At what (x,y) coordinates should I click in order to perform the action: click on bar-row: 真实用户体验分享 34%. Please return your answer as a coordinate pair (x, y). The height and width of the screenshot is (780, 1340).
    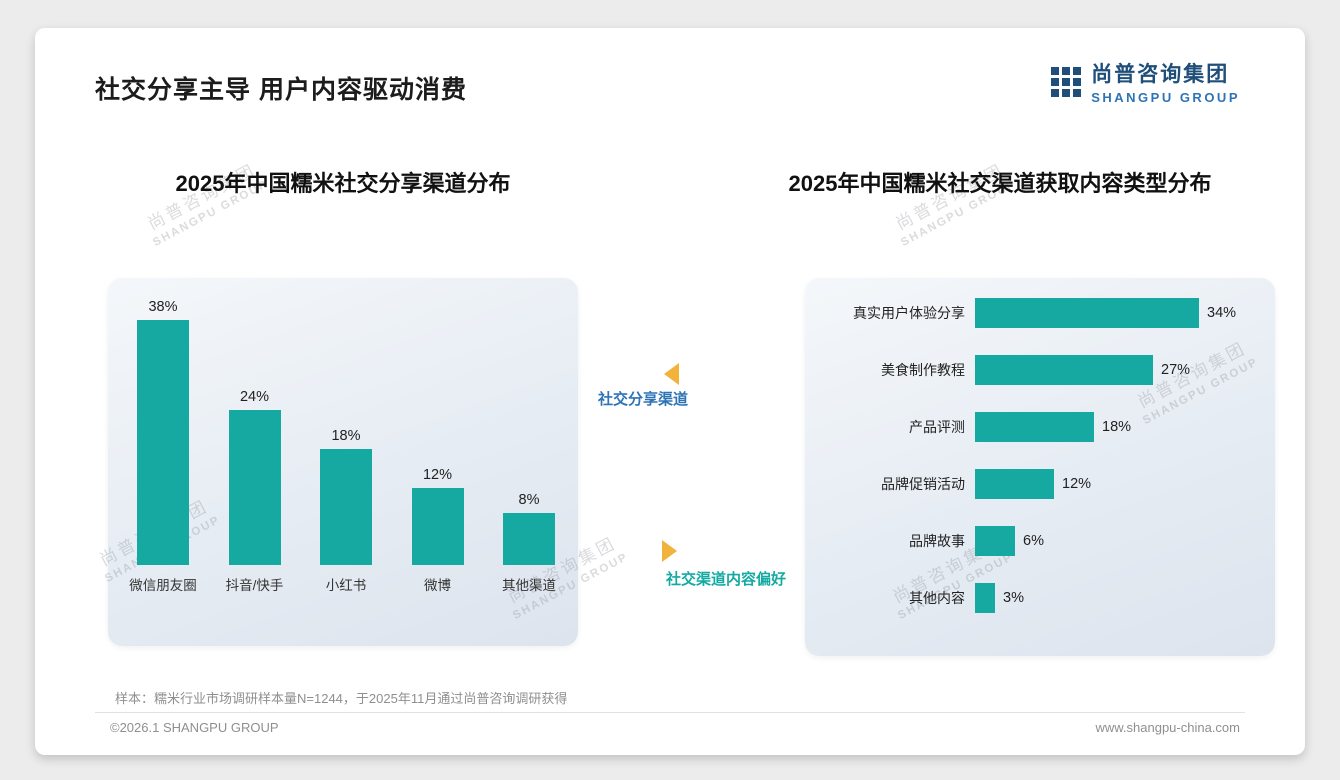
    Looking at the image, I should click on (1047, 313).